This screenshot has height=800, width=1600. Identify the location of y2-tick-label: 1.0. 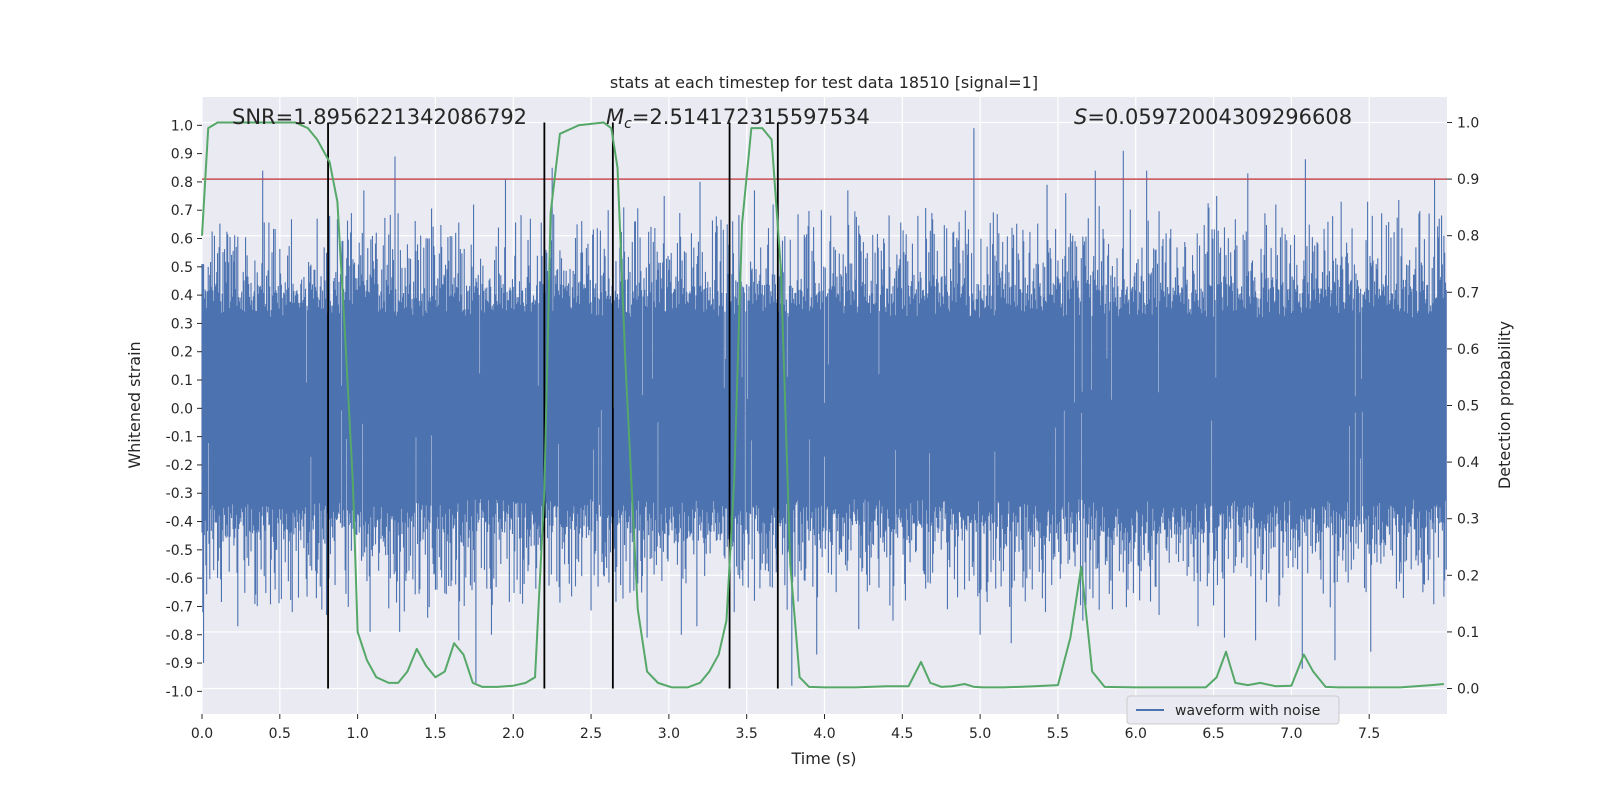
(1468, 123).